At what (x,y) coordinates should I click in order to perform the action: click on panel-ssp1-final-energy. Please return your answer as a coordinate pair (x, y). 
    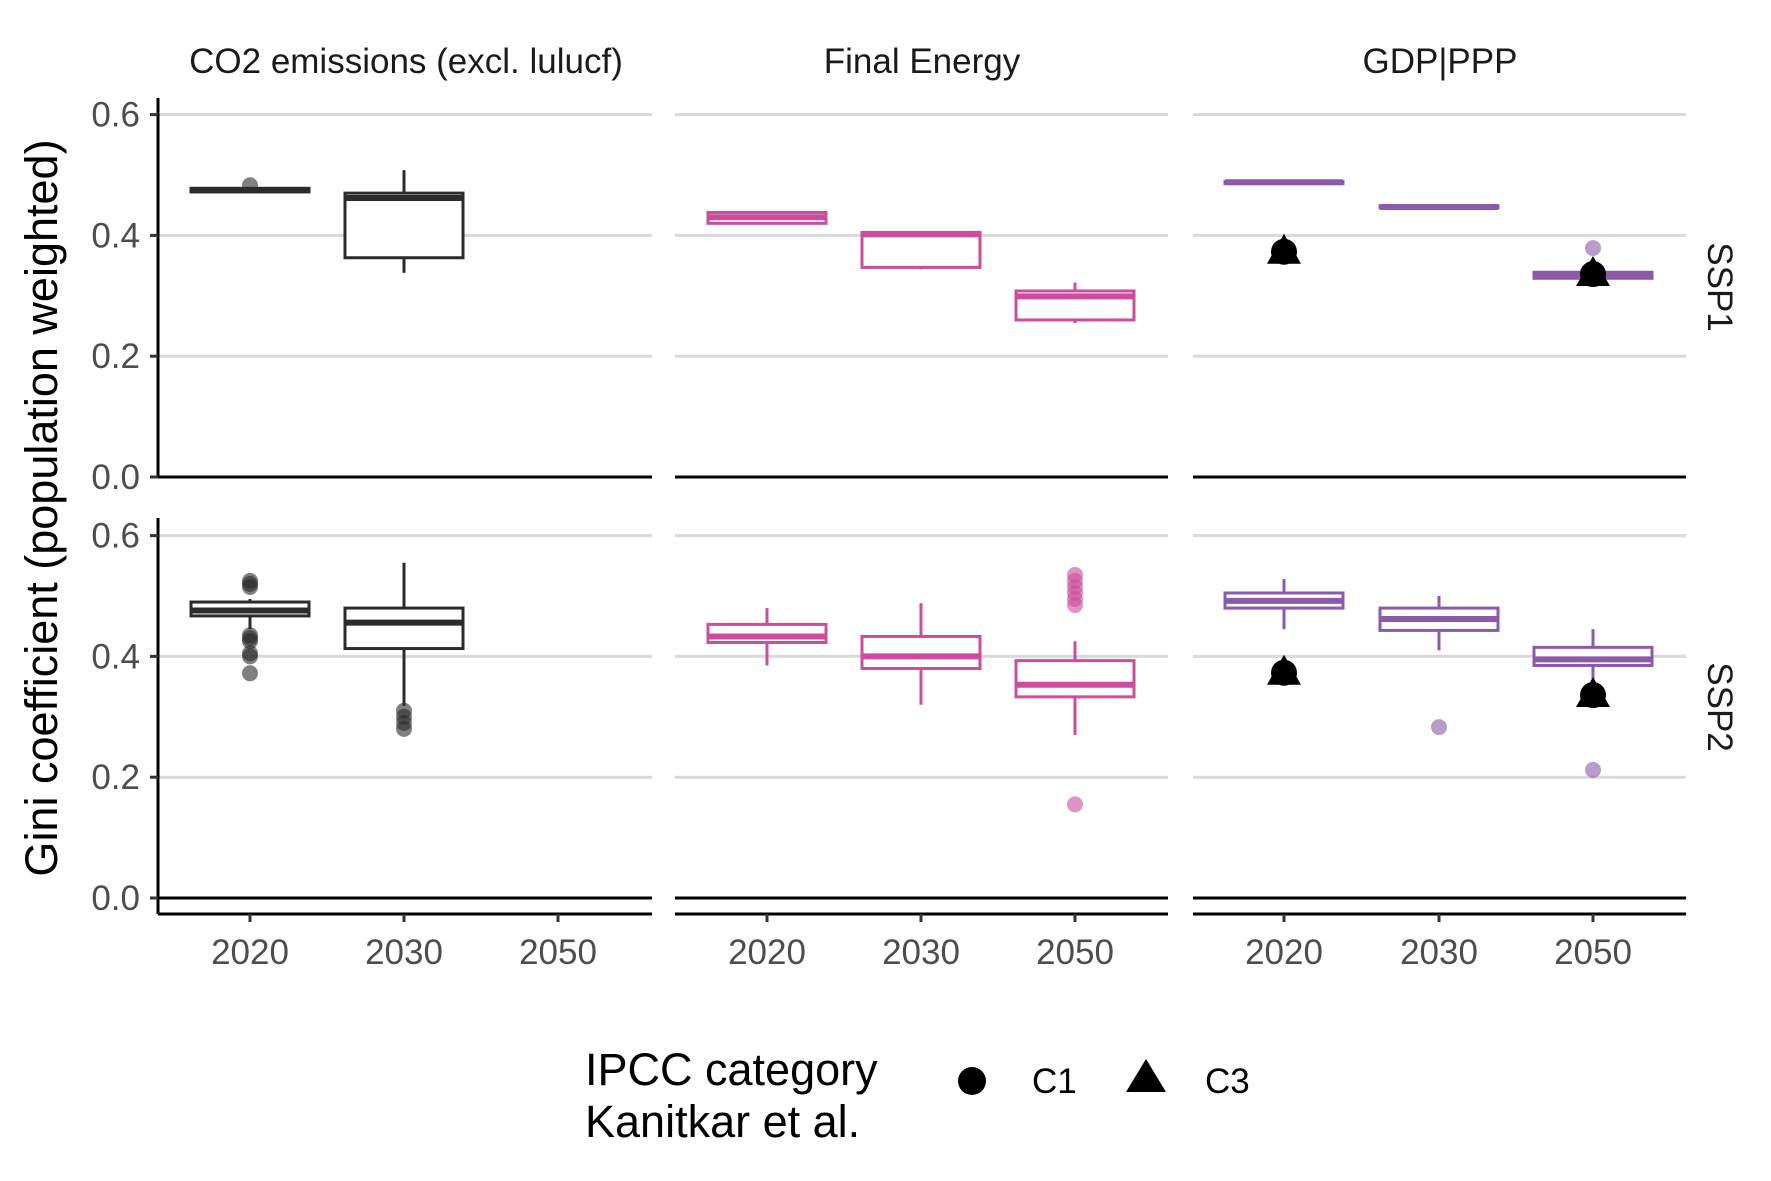
    Looking at the image, I should click on (921, 266).